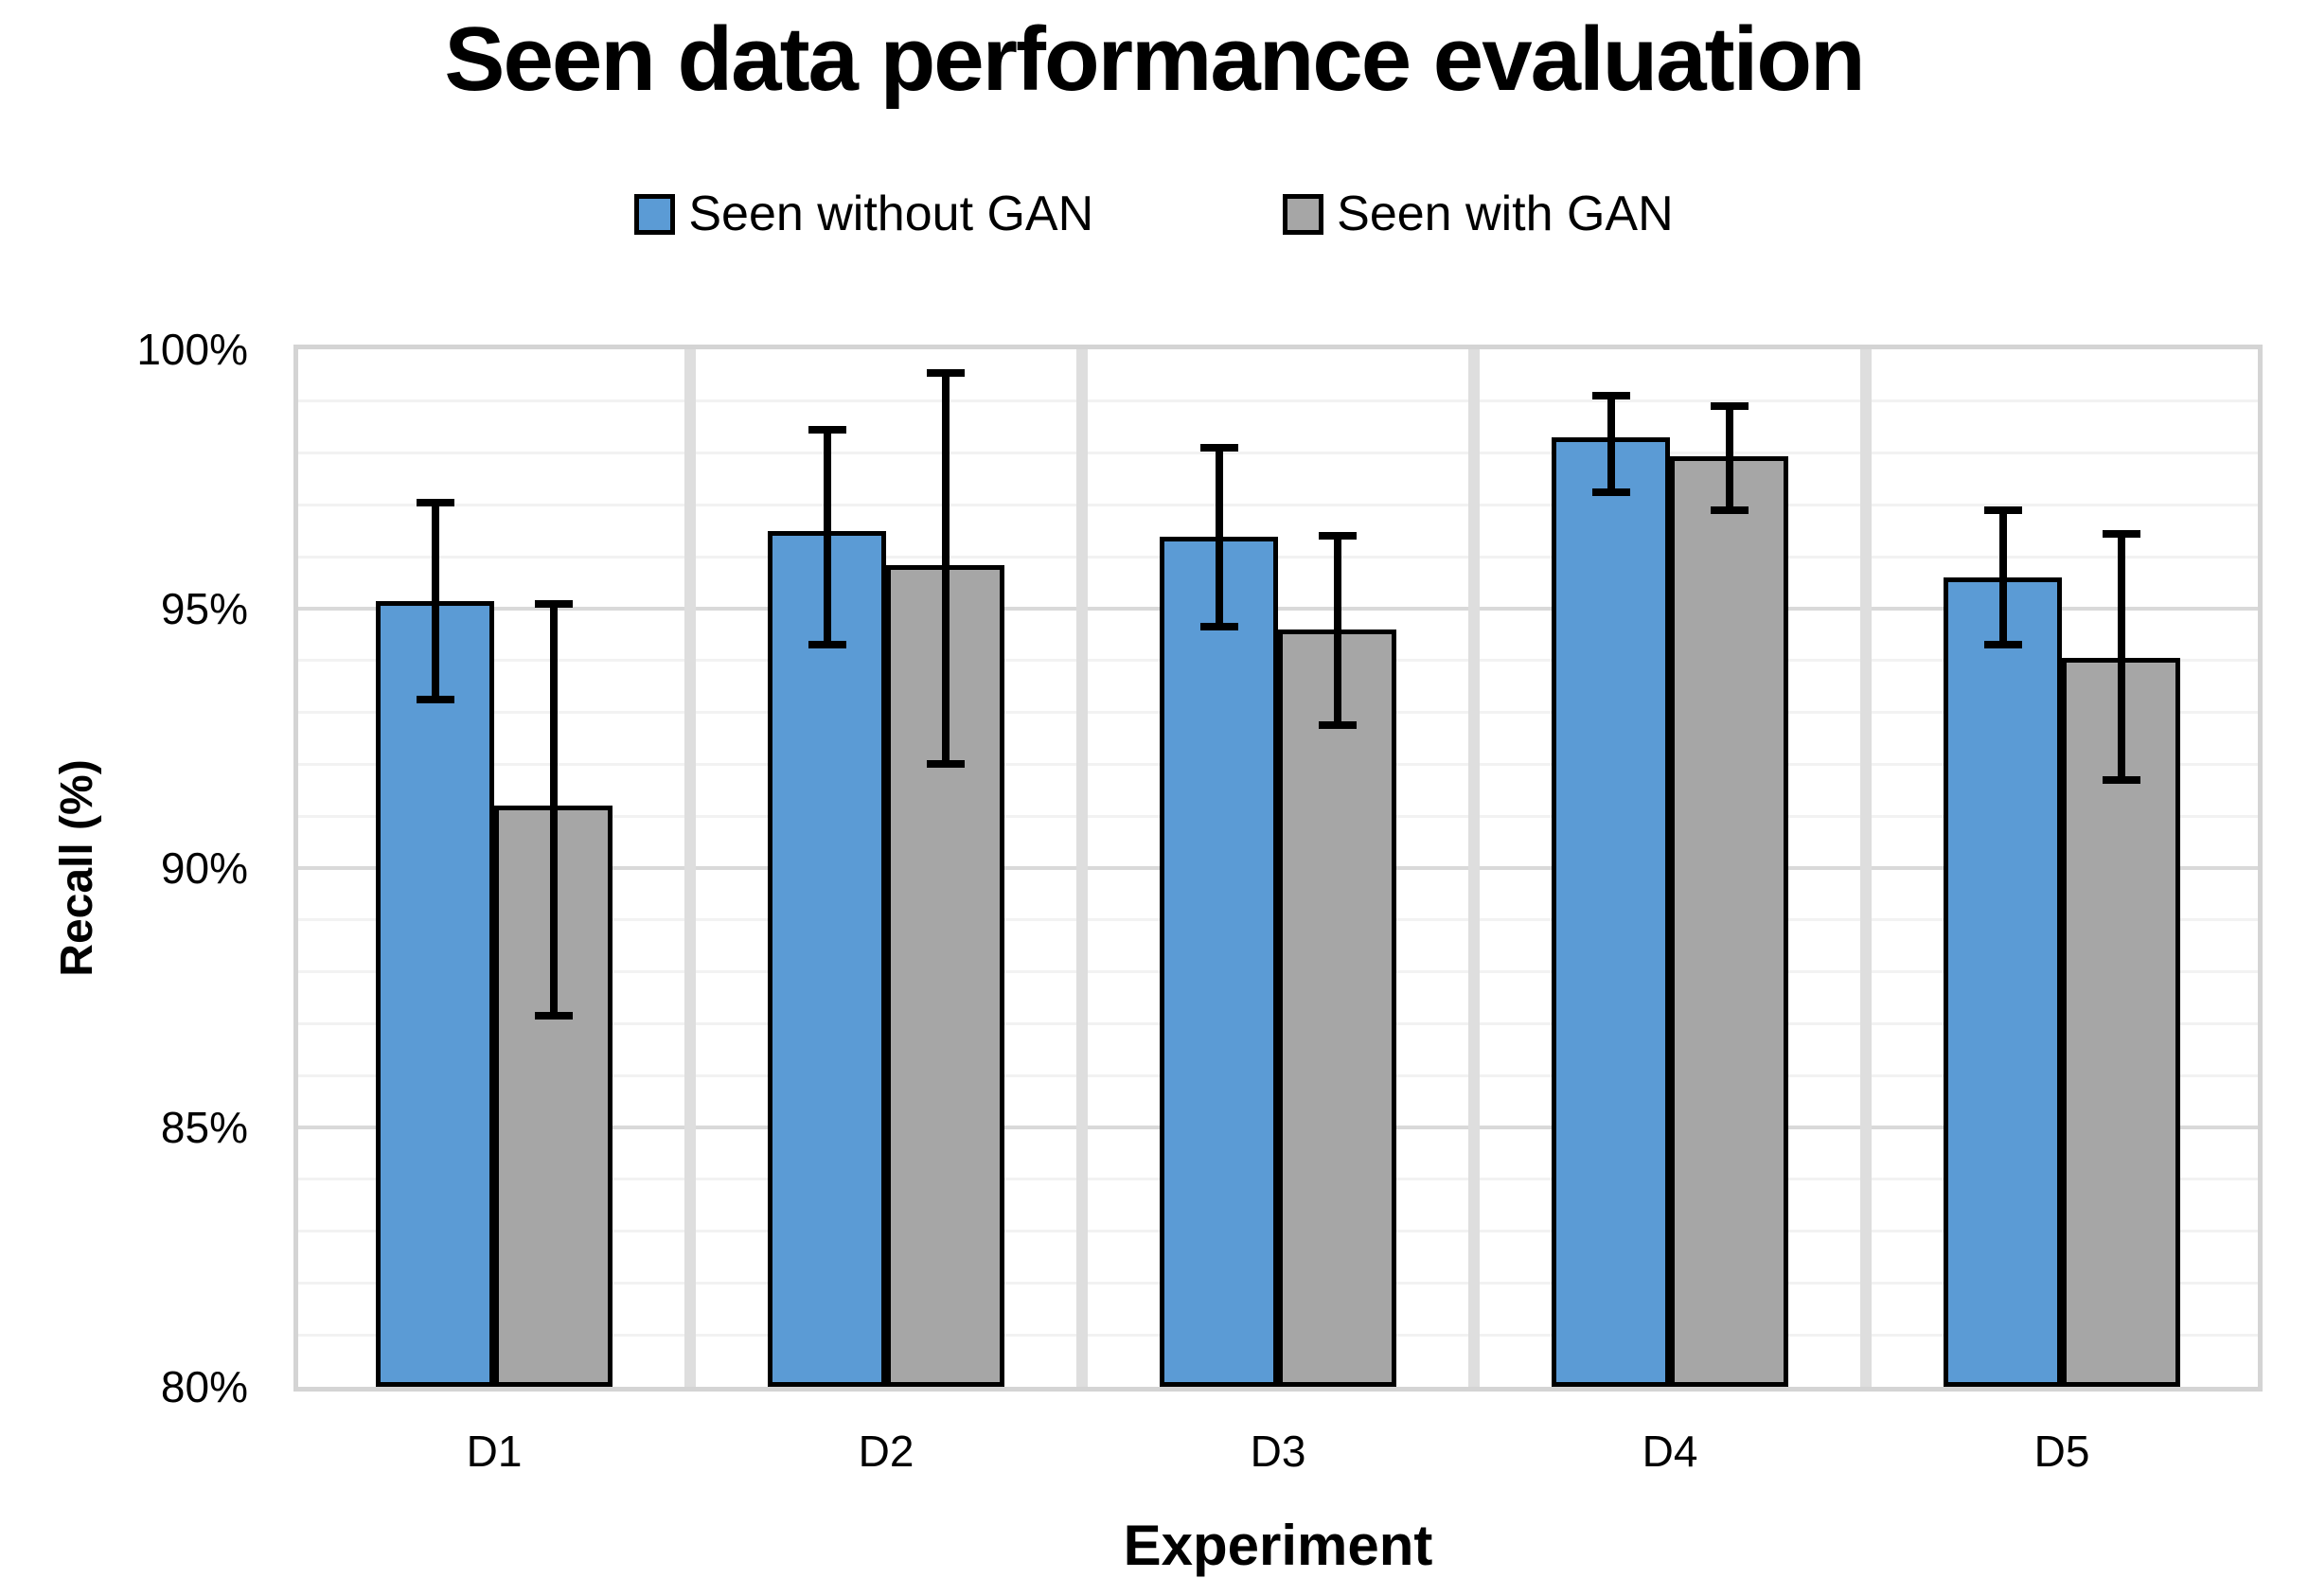  What do you see at coordinates (204, 1128) in the screenshot?
I see `y-tick-label: 85%` at bounding box center [204, 1128].